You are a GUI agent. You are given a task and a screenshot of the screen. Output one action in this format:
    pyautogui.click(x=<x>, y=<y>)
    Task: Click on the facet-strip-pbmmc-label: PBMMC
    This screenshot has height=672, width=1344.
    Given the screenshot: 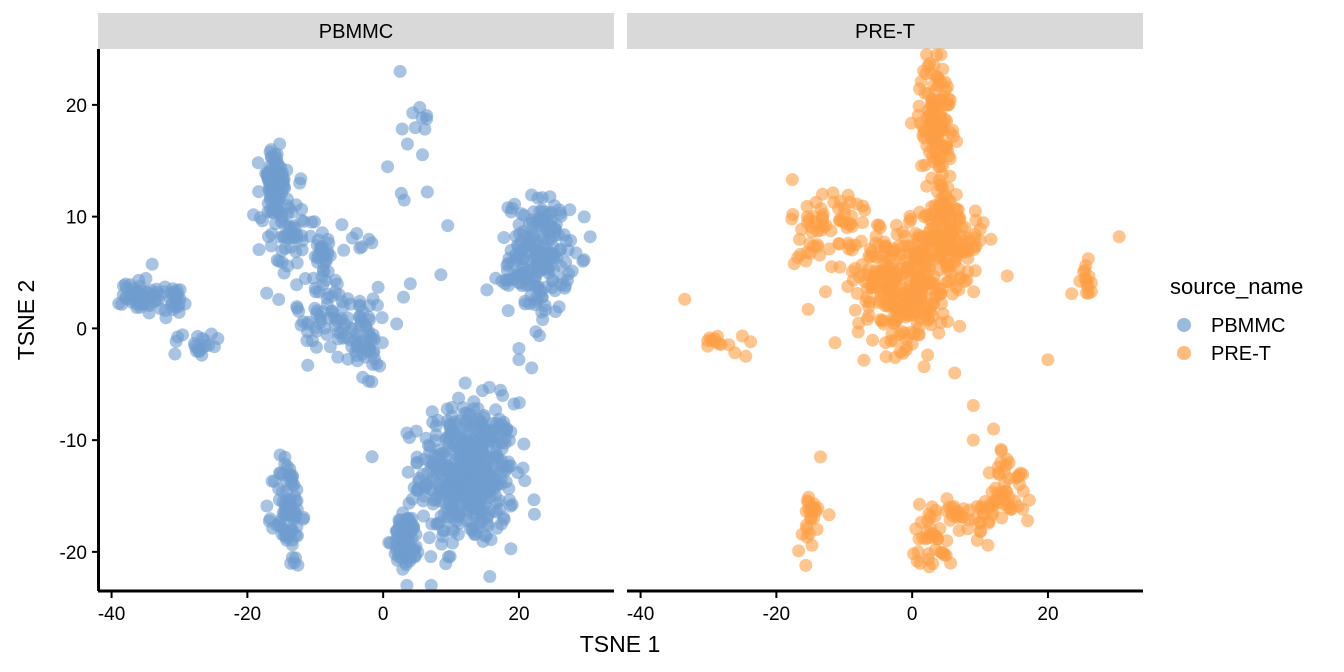 What is the action you would take?
    pyautogui.click(x=356, y=32)
    